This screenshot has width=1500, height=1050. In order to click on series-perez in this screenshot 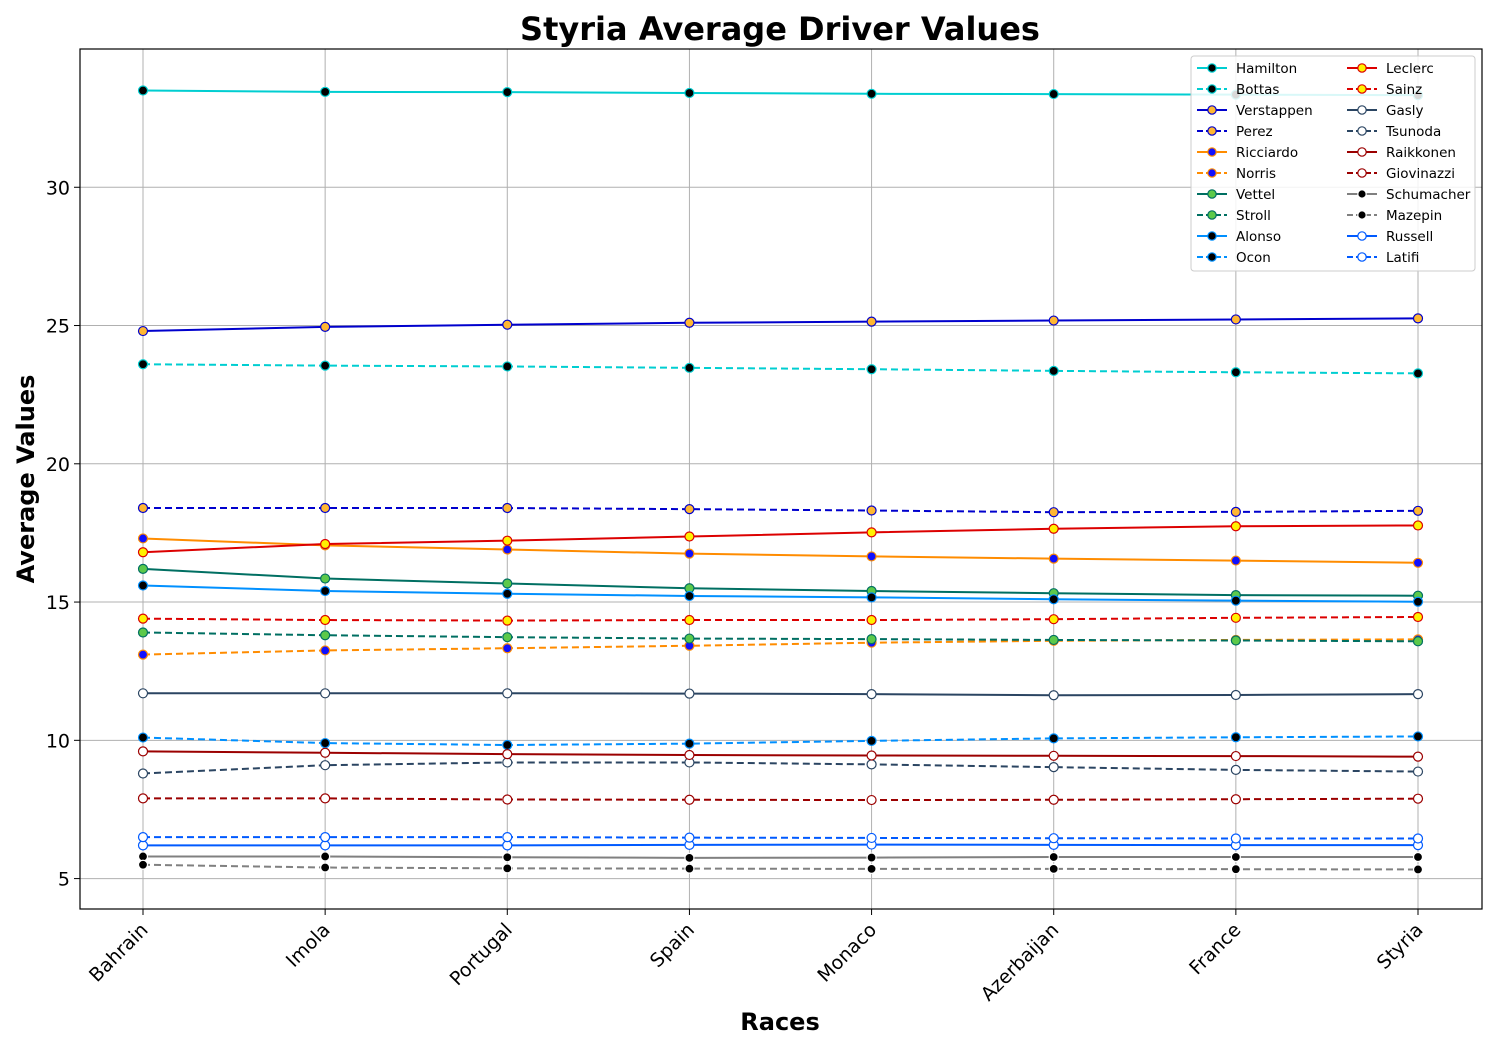, I will do `click(780, 510)`.